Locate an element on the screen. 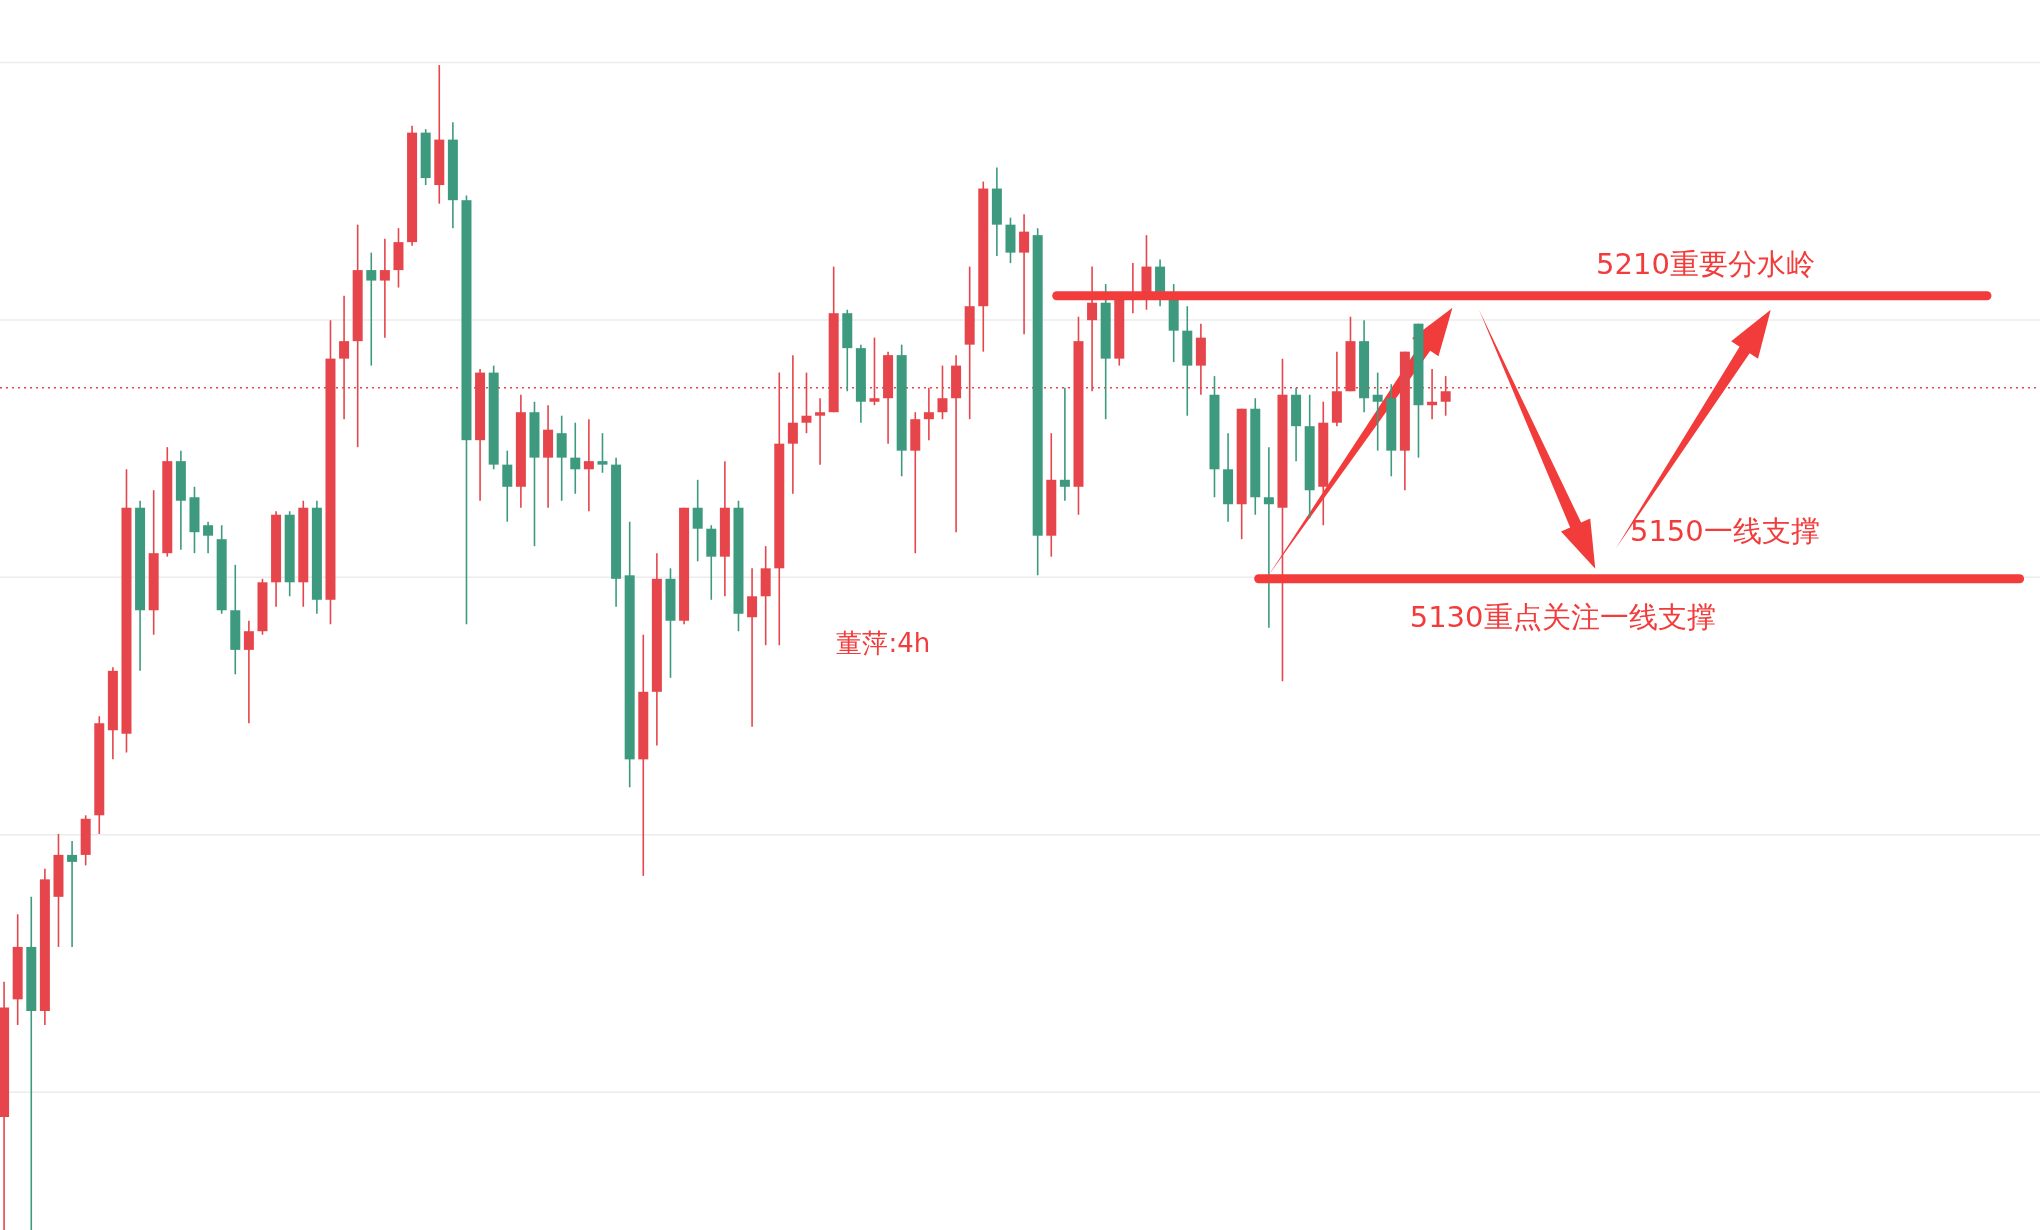  text: 5150一线支撑 is located at coordinates (1724, 531).